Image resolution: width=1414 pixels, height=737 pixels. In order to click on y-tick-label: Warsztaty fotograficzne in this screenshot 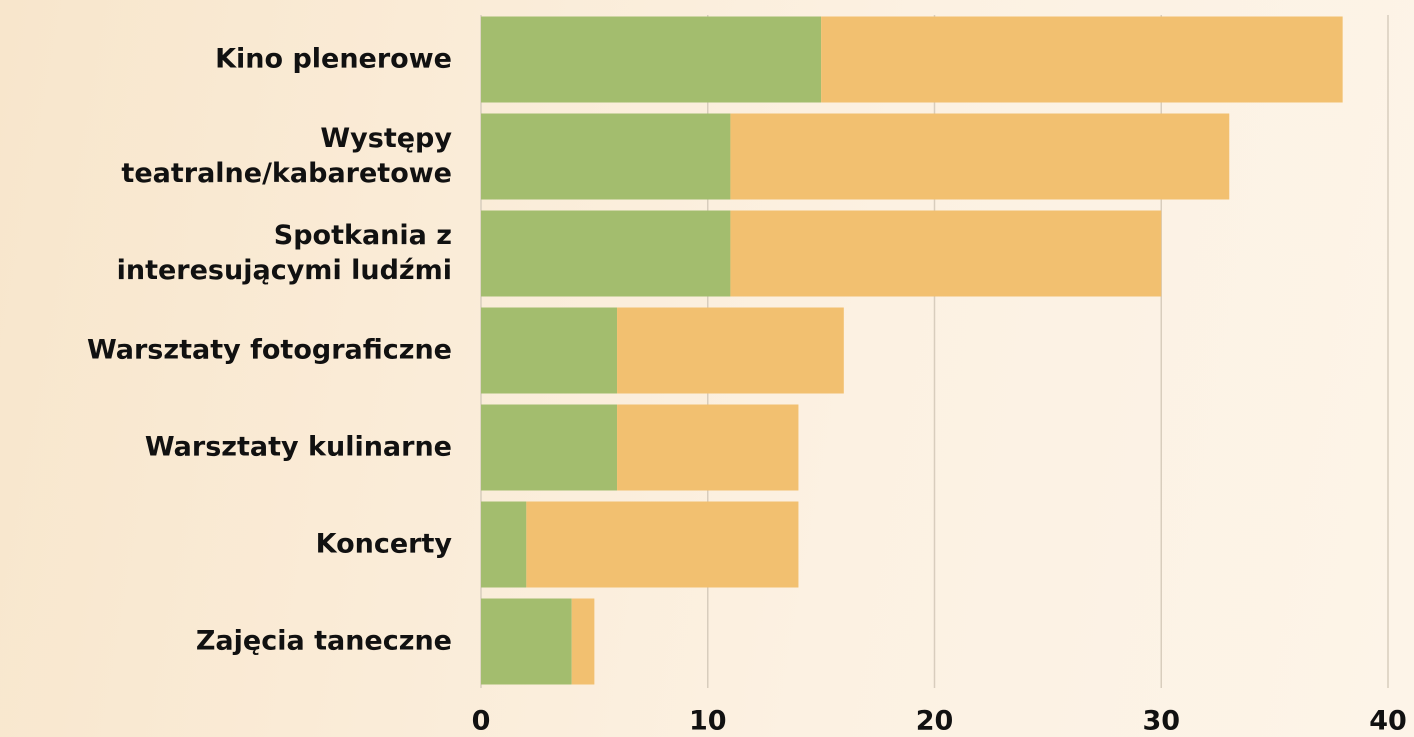, I will do `click(269, 349)`.